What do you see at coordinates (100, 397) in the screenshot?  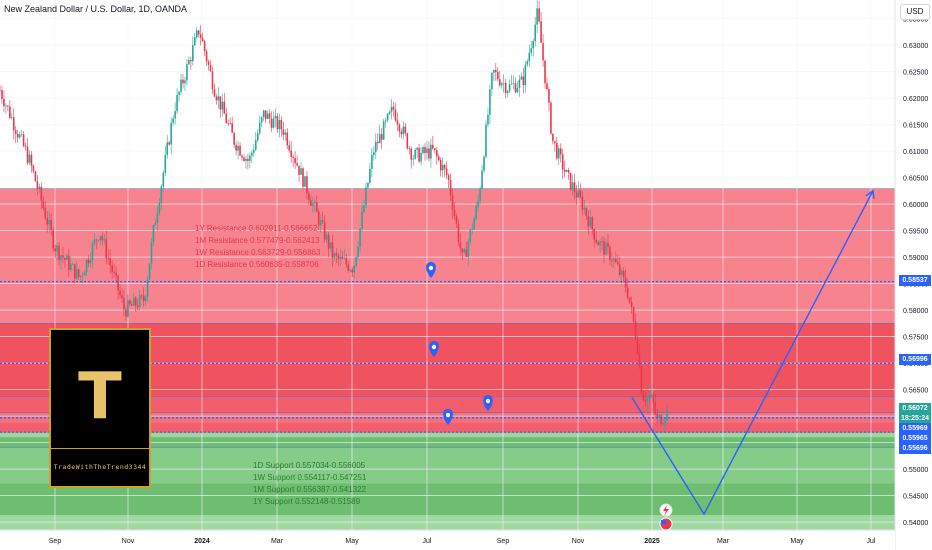 I see `logo-letter: T` at bounding box center [100, 397].